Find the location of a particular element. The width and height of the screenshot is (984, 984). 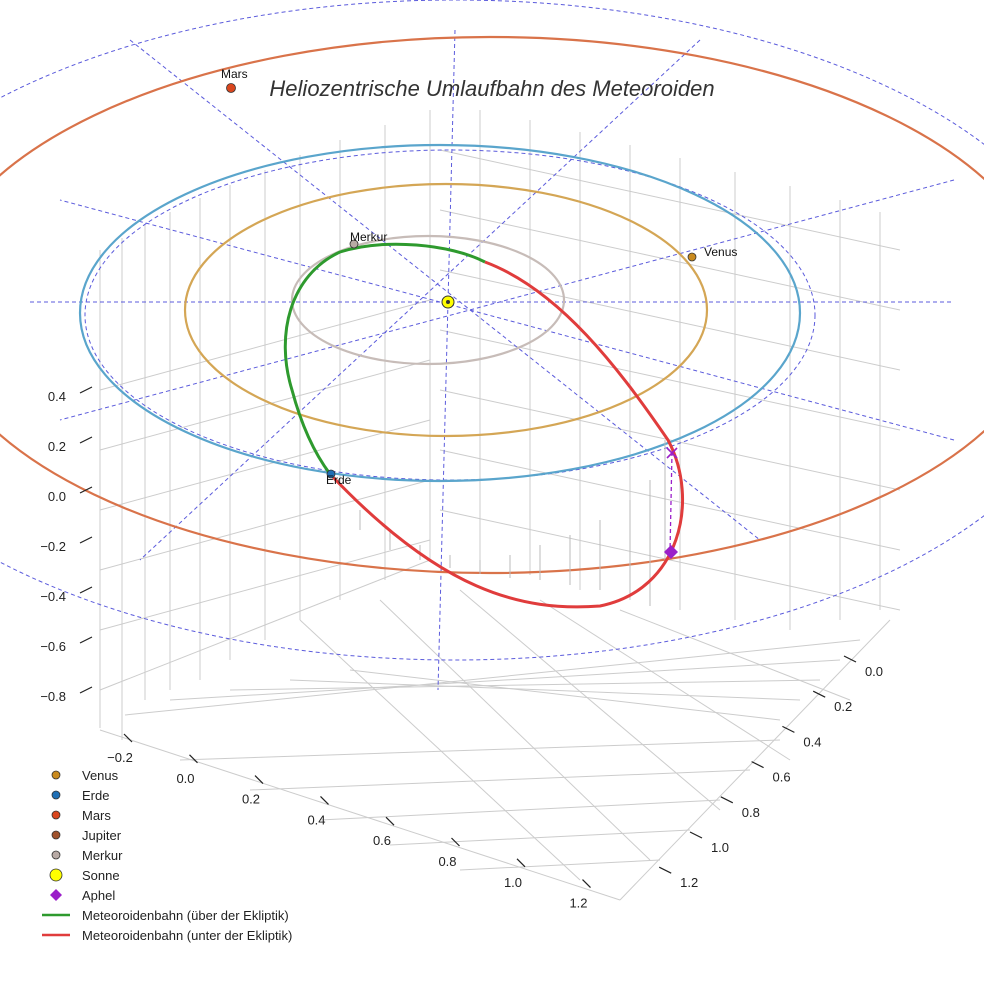

venus-marker is located at coordinates (692, 257).